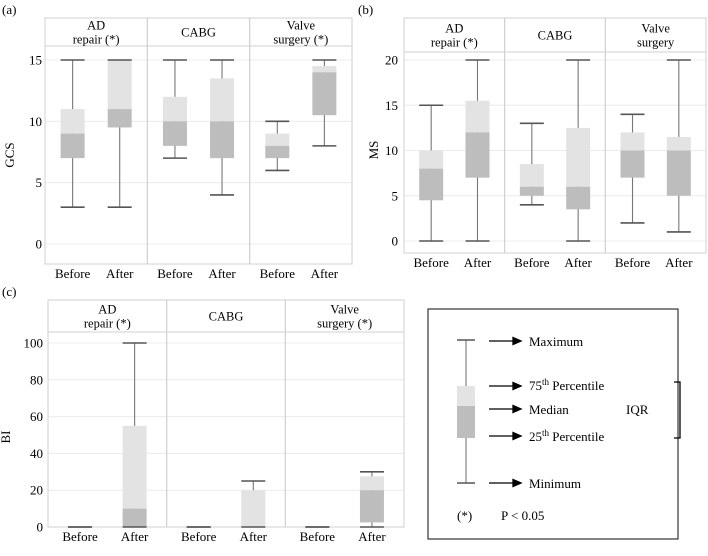  Describe the element at coordinates (464, 515) in the screenshot. I see `legend-sig-marker: (*)` at that location.